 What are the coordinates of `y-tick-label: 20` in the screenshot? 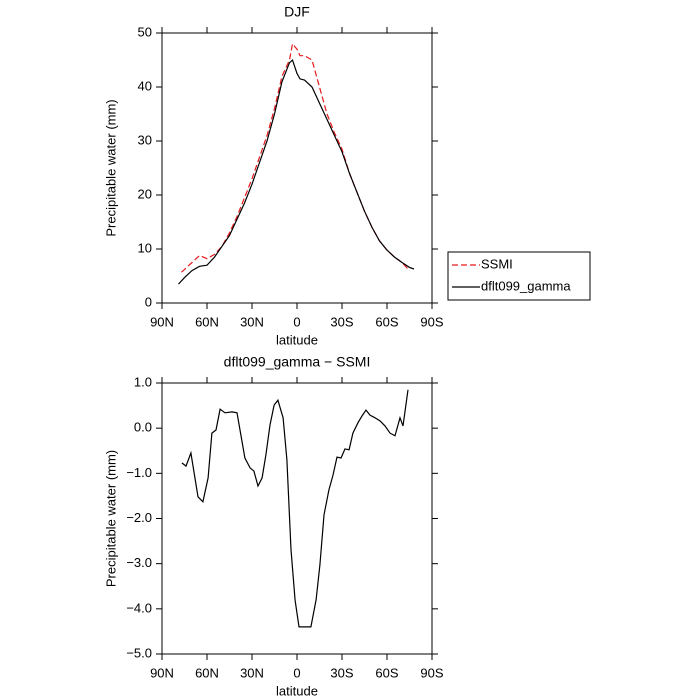 It's located at (145, 193).